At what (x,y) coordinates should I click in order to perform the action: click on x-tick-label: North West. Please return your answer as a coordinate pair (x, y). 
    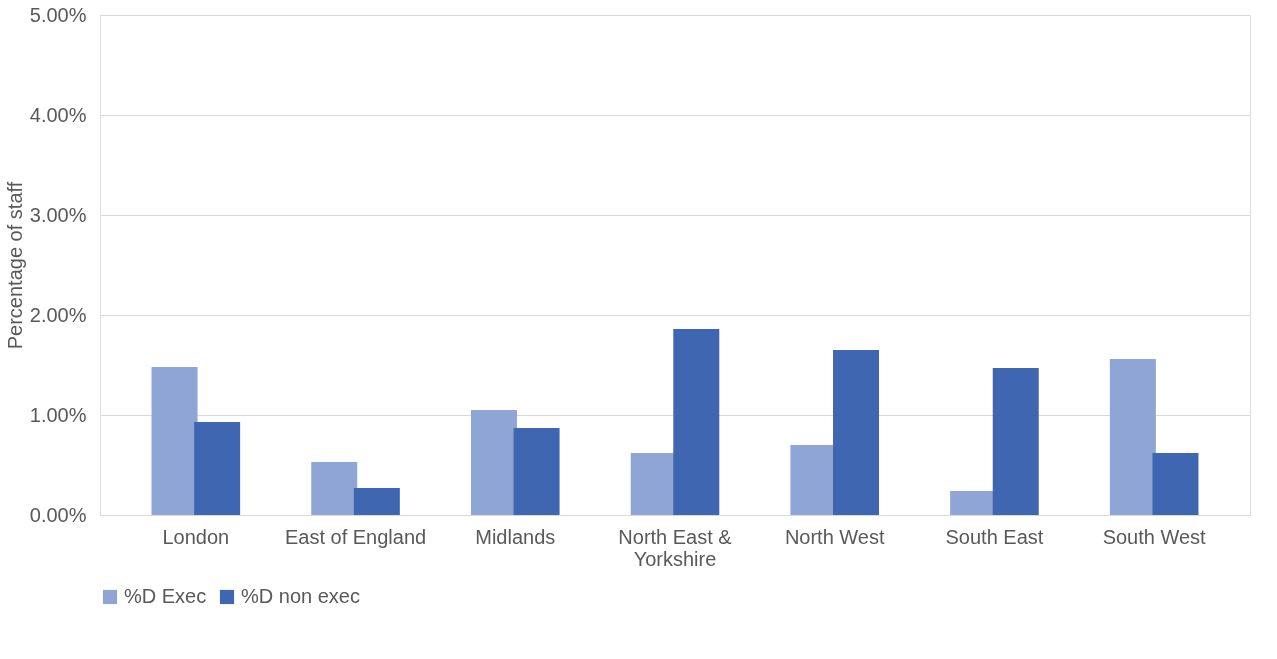
    Looking at the image, I should click on (834, 536).